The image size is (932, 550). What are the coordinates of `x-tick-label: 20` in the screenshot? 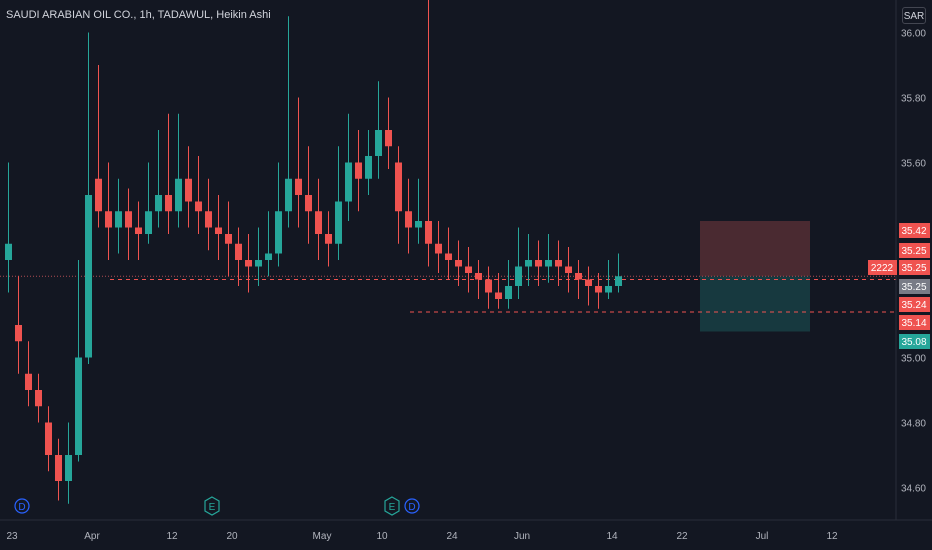 It's located at (232, 536).